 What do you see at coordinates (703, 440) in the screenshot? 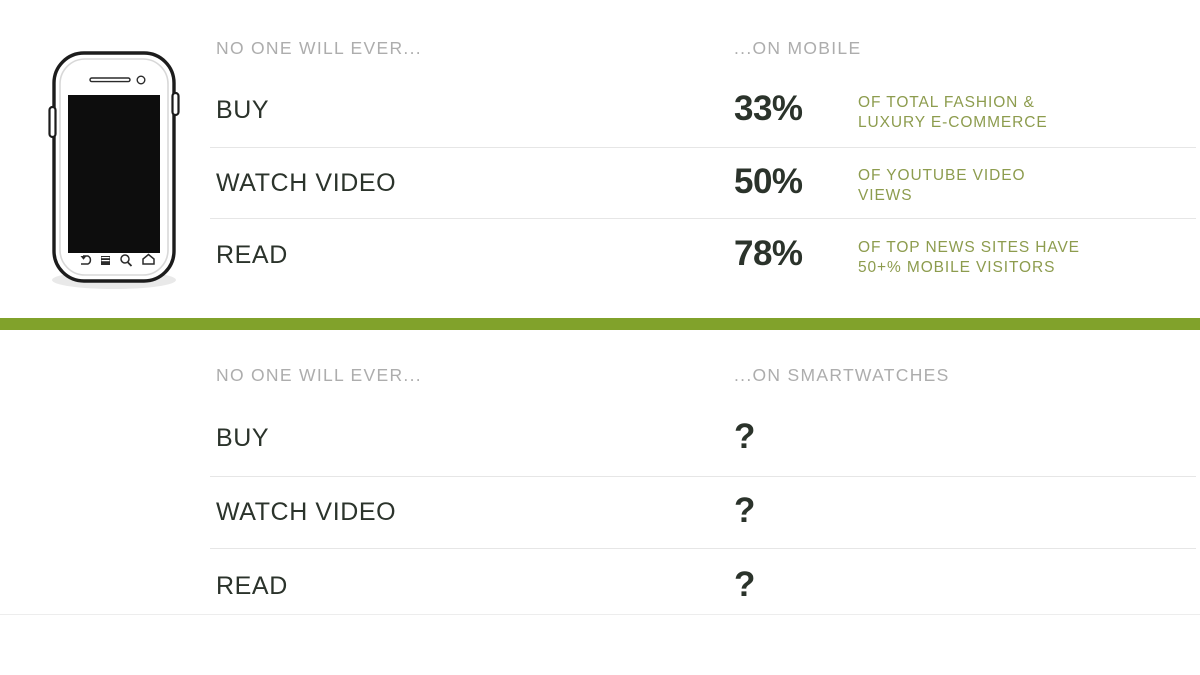
I see `table-row: BUY ?` at bounding box center [703, 440].